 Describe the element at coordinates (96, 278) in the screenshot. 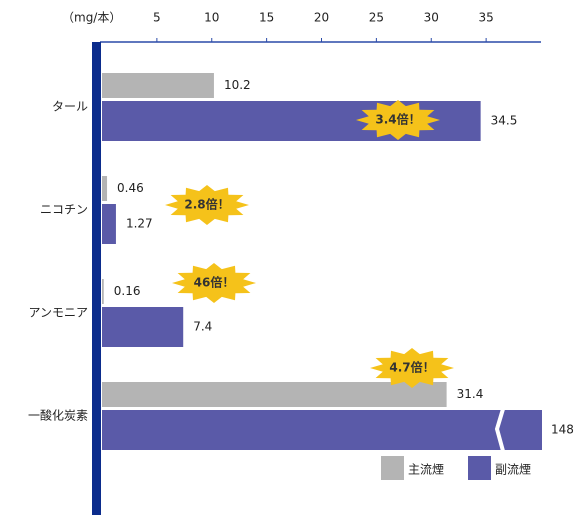

I see `y-axis` at that location.